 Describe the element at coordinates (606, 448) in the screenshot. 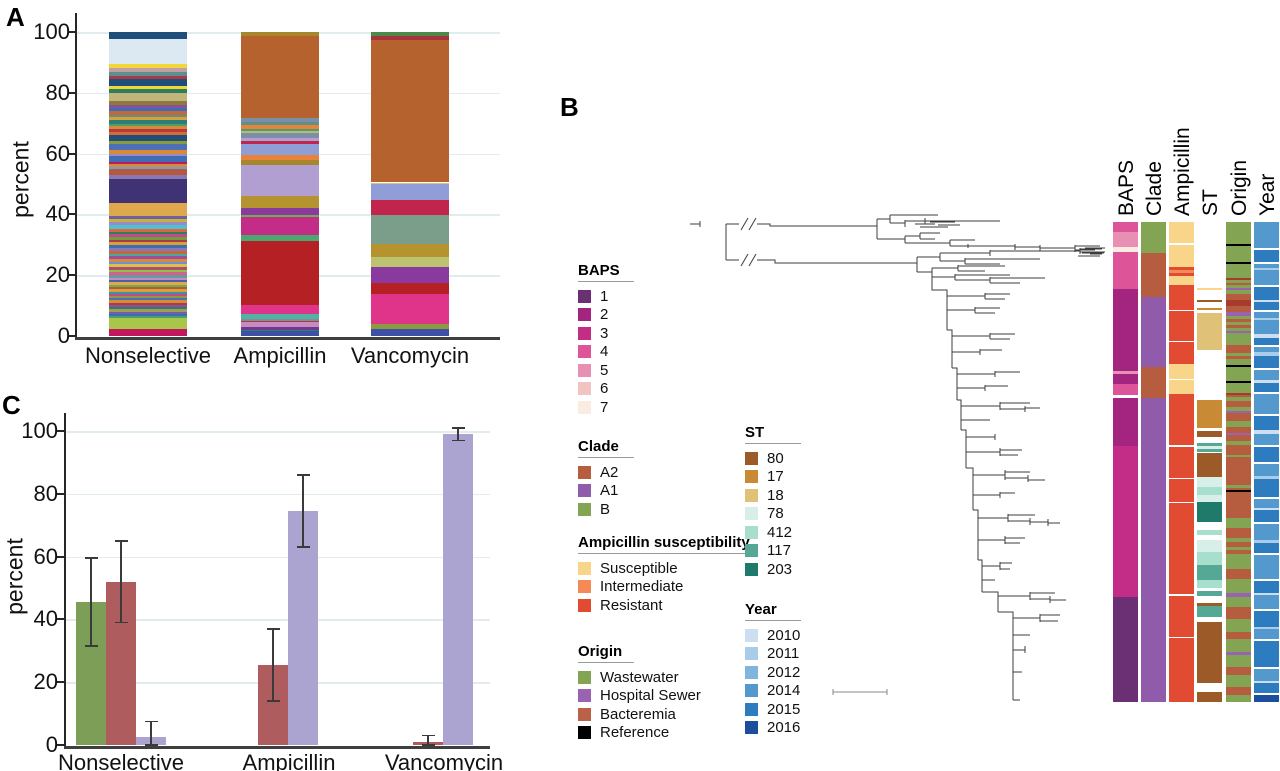

I see `legend-title: Clade` at that location.